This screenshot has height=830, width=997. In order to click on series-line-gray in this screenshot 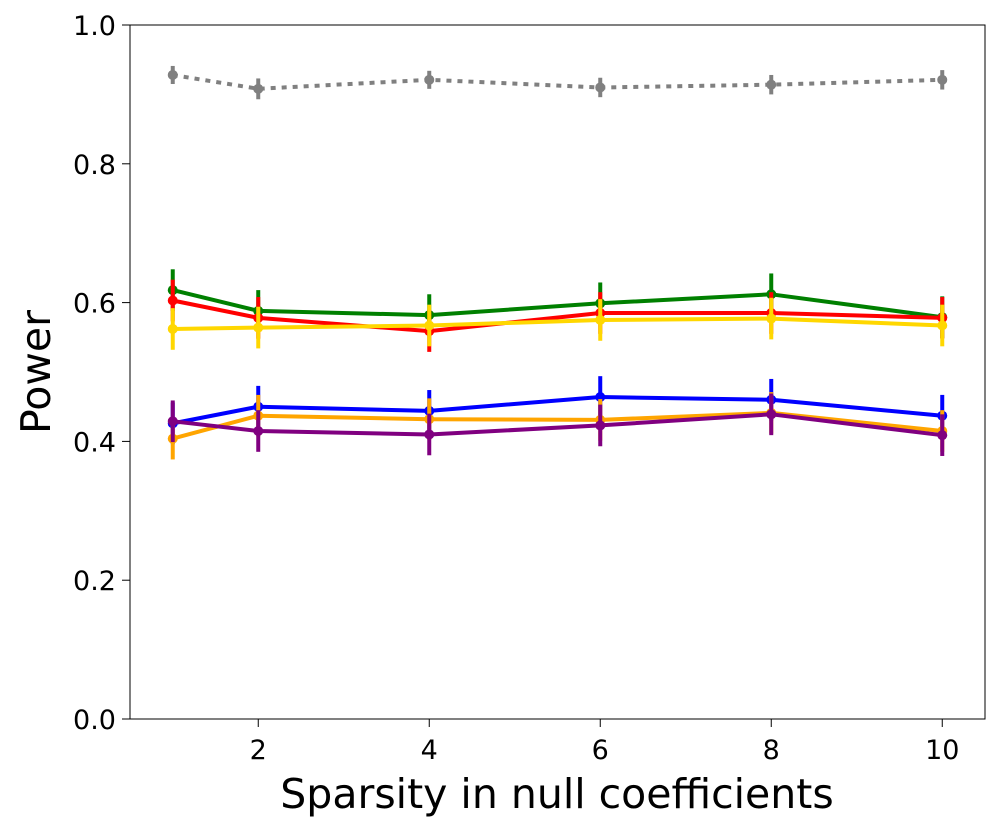, I will do `click(557, 82)`.